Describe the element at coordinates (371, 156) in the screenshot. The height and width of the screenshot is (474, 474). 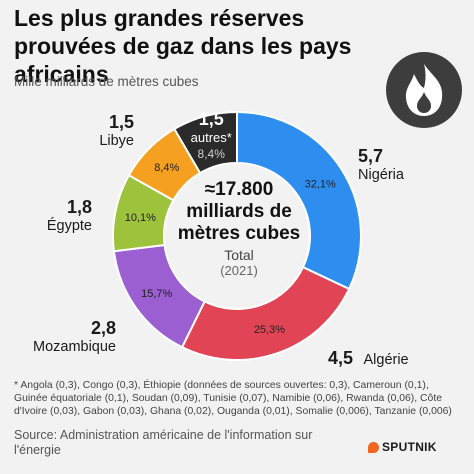
I see `value-label: 5,7` at that location.